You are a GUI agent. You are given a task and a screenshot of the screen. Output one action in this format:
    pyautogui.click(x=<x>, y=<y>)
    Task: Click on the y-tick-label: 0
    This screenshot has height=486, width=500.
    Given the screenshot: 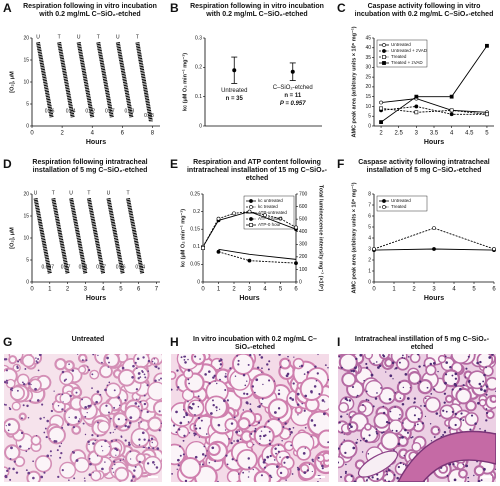 What is the action you would take?
    pyautogui.click(x=369, y=282)
    